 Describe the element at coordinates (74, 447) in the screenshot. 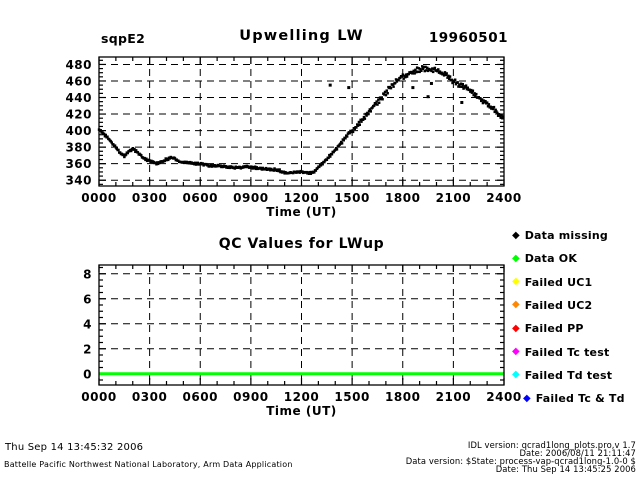

I see `plot-created-timestamp: Thu Sep 14 13:45:32 2006` at that location.